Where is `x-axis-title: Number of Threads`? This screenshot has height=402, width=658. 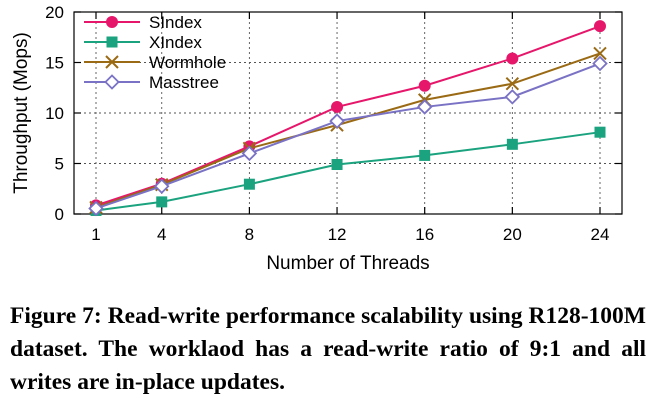
x-axis-title: Number of Threads is located at coordinates (347, 263).